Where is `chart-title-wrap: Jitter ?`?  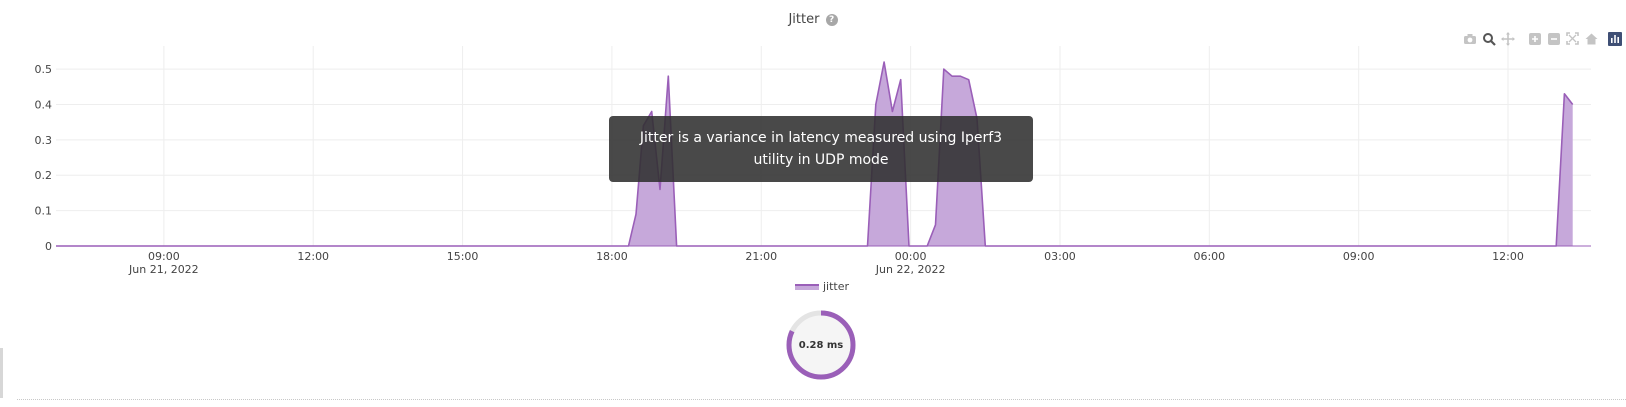
chart-title-wrap: Jitter ? is located at coordinates (813, 19).